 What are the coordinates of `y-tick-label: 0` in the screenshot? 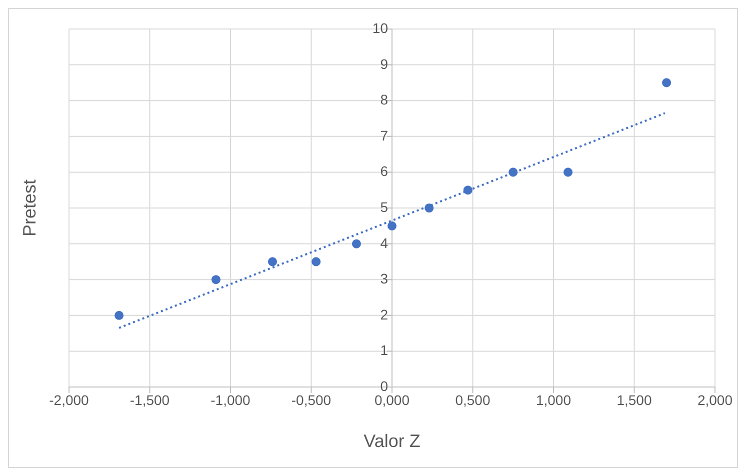 It's located at (384, 386).